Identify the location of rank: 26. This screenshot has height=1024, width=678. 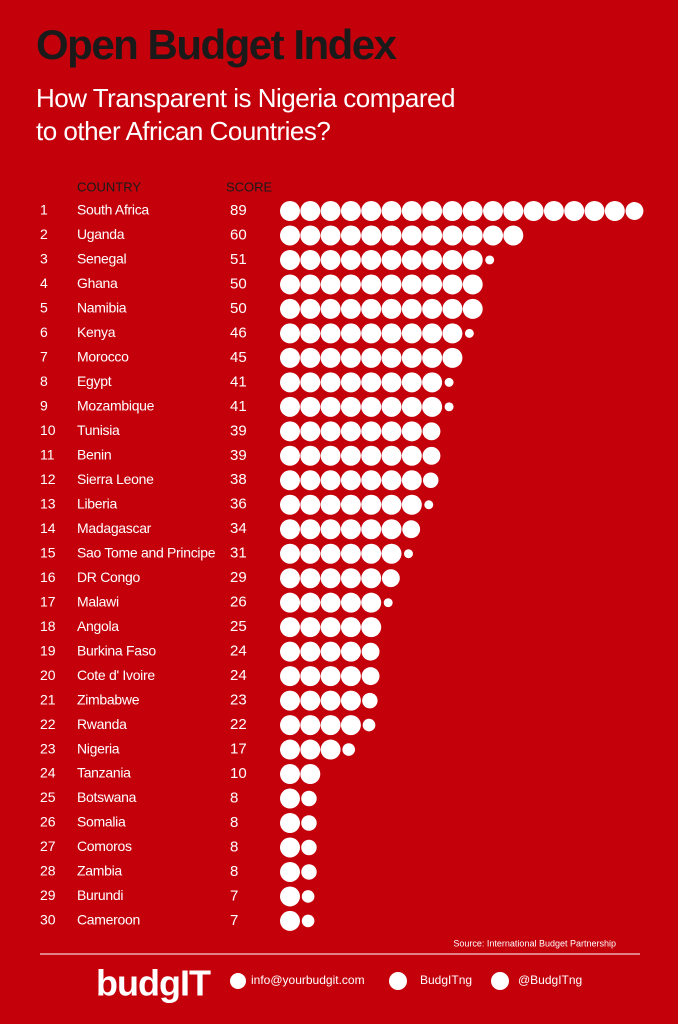
(48, 822).